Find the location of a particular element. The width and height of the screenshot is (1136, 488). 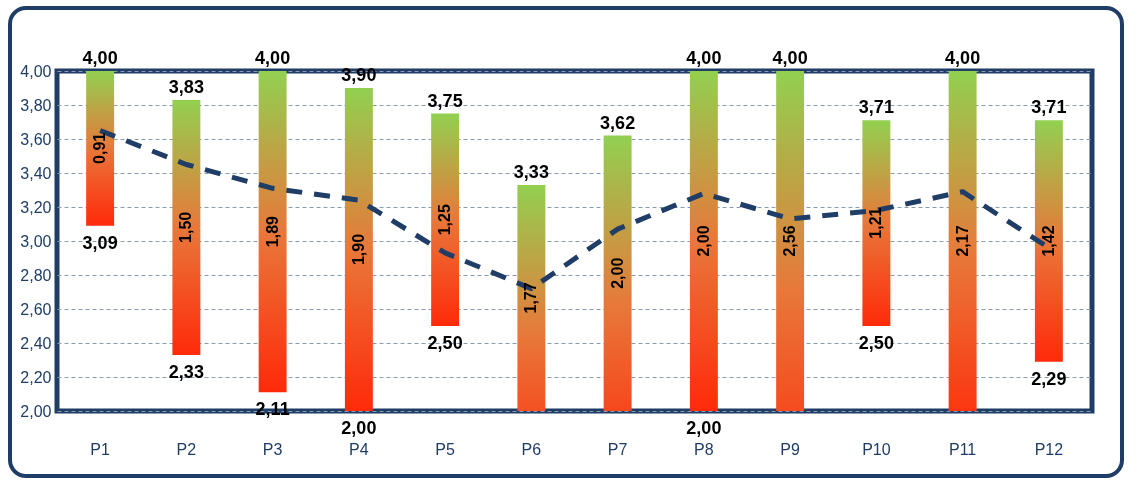

annotation: 2,11 is located at coordinates (272, 409).